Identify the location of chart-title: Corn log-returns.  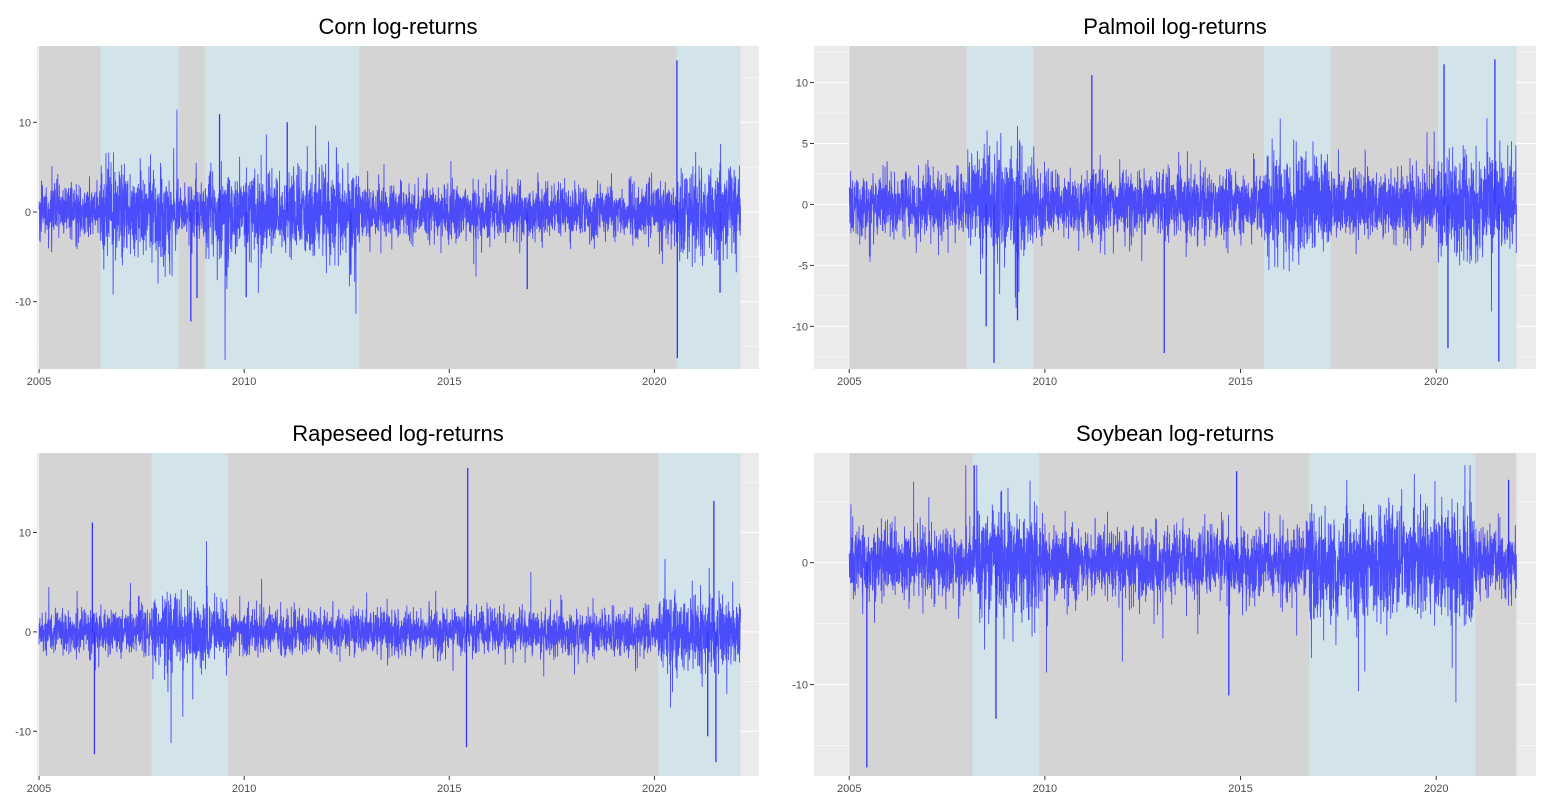
(398, 26).